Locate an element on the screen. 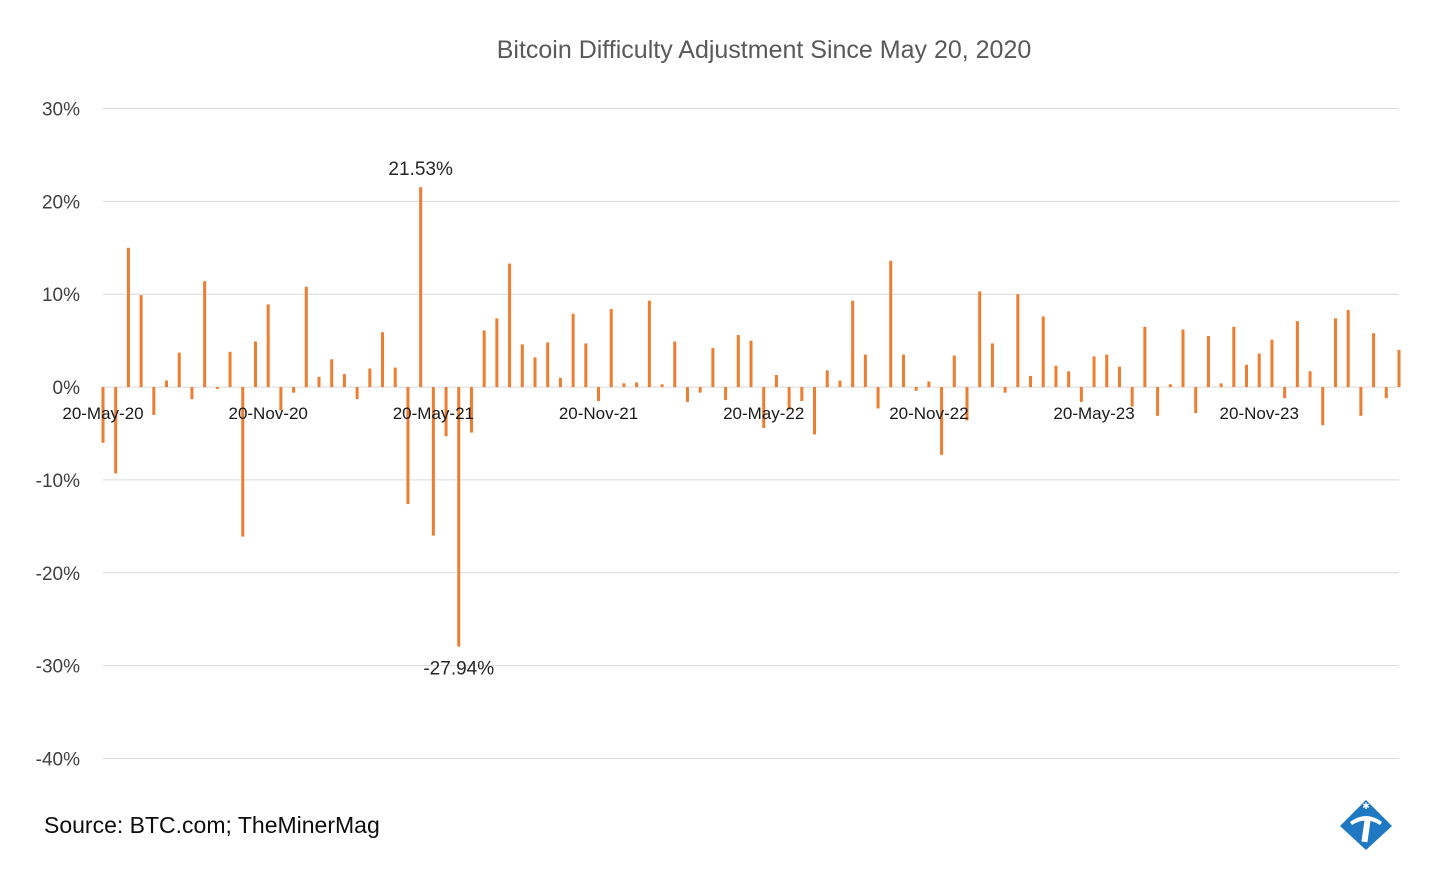  x-tick-label: 20-Nov-22 is located at coordinates (928, 413).